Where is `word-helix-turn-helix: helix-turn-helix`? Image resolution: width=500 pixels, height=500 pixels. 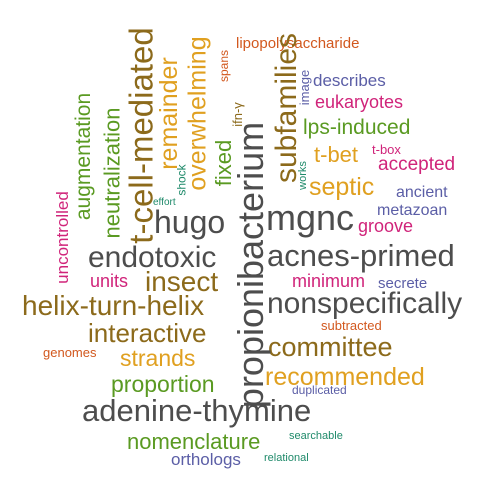
word-helix-turn-helix: helix-turn-helix is located at coordinates (113, 305).